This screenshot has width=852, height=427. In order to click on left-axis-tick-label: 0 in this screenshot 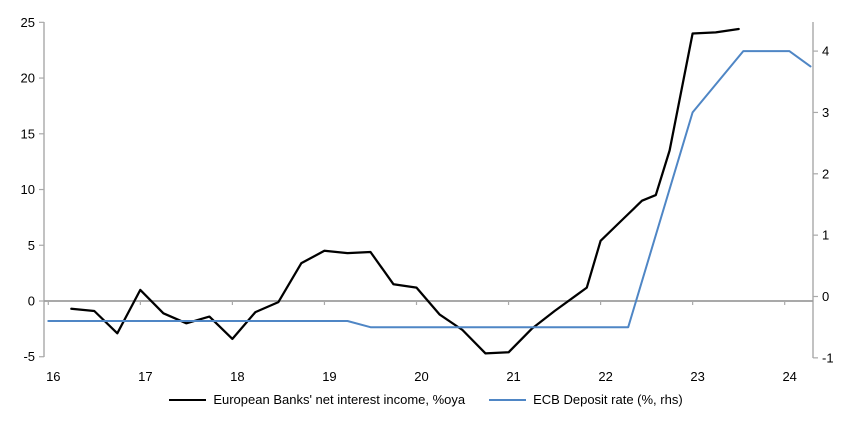, I will do `click(31, 301)`.